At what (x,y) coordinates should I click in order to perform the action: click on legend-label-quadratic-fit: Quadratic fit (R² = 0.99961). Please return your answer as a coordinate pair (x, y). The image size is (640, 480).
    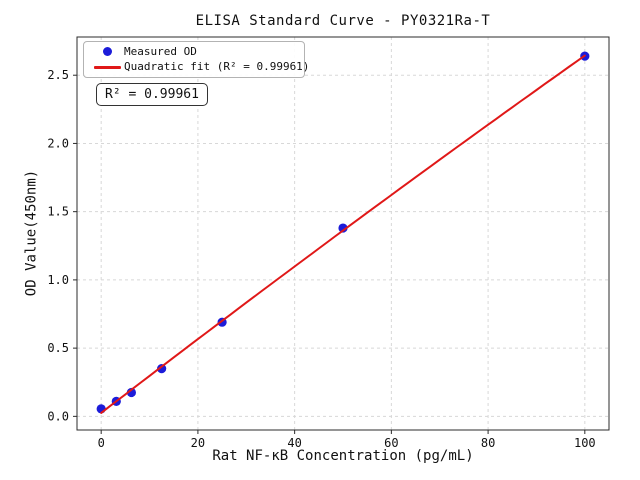
    Looking at the image, I should click on (217, 67).